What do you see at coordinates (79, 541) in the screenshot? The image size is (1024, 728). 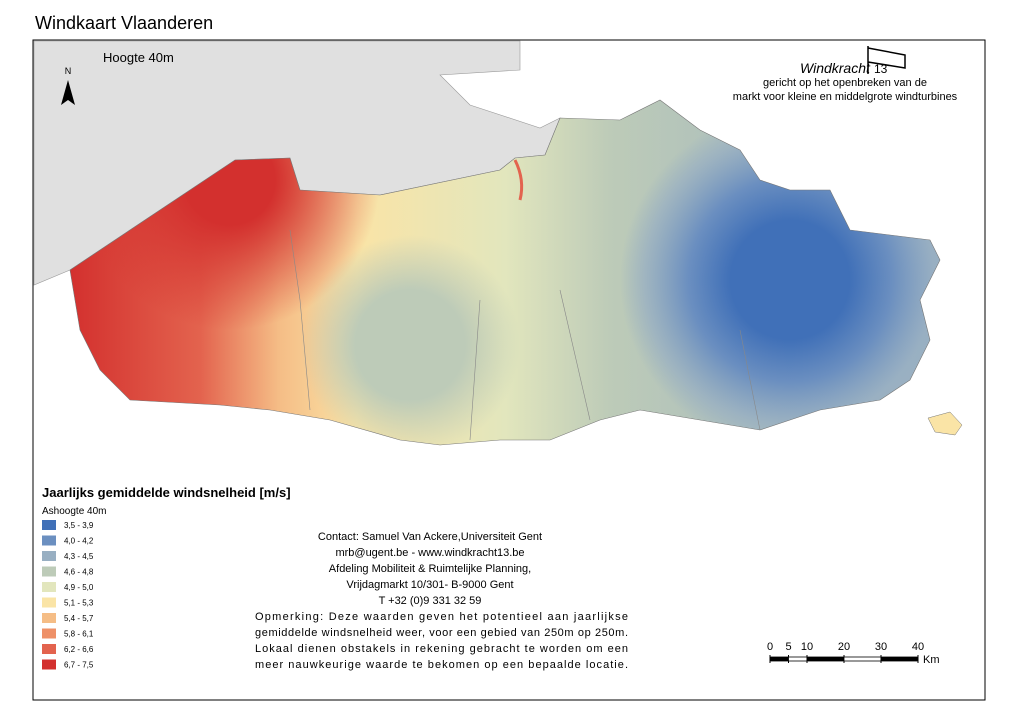 I see `legend-label: 4,0 - 4,2` at bounding box center [79, 541].